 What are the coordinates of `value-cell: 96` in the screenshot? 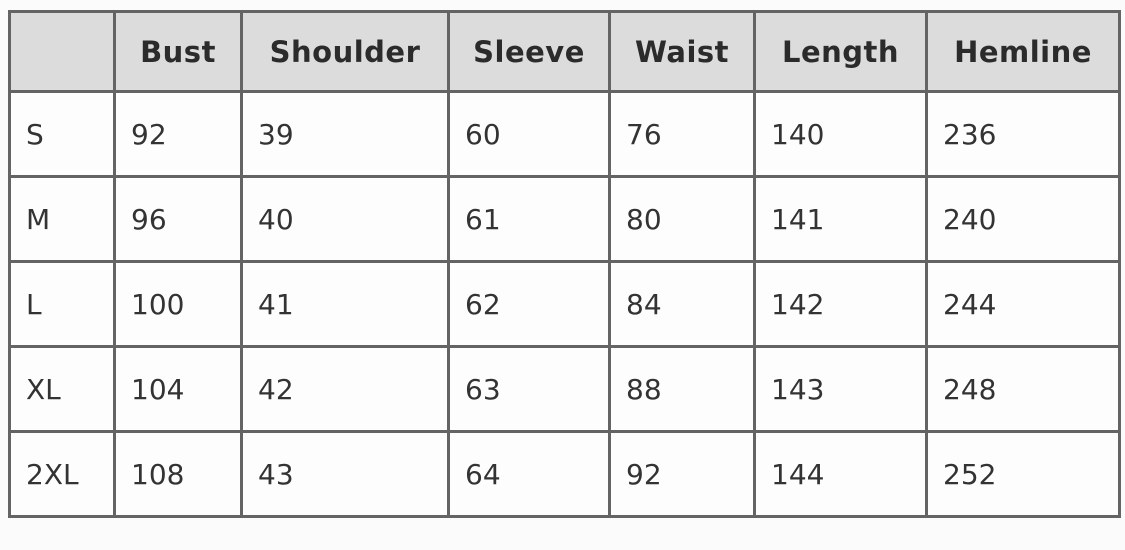 It's located at (178, 219).